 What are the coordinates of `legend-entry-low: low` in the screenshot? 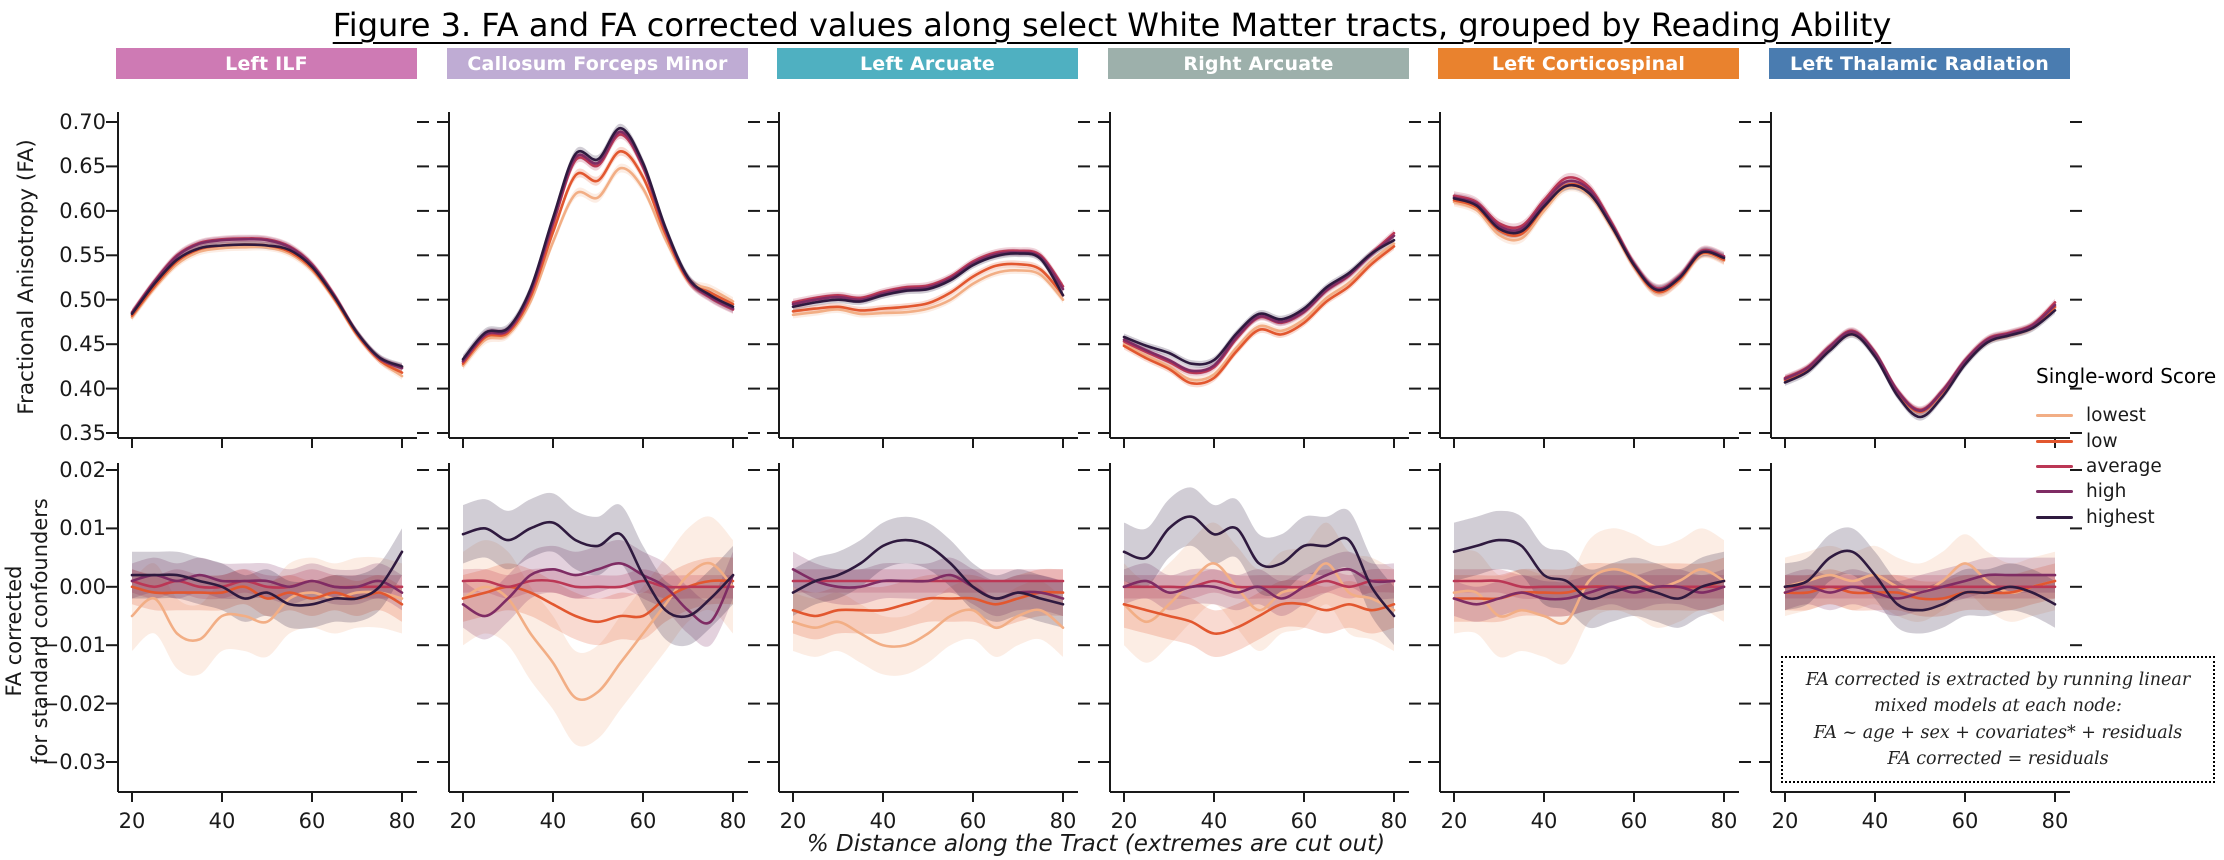 It's located at (2130, 440).